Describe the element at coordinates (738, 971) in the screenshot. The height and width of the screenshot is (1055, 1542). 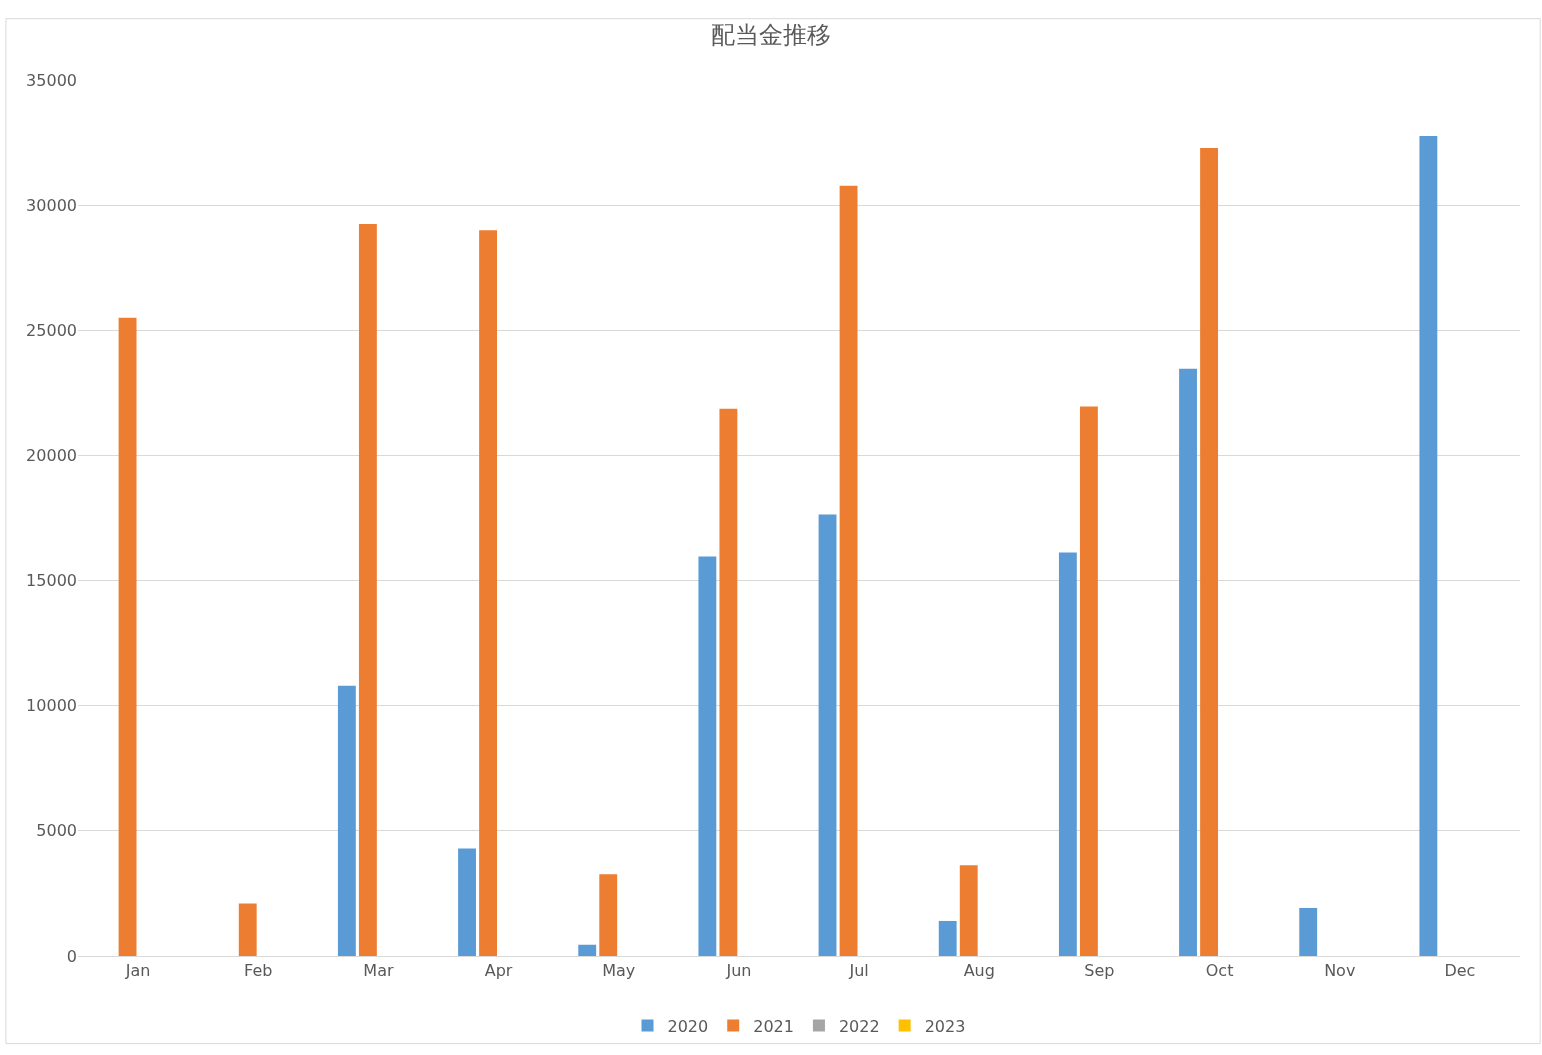
I see `x-tick-label: Jun` at that location.